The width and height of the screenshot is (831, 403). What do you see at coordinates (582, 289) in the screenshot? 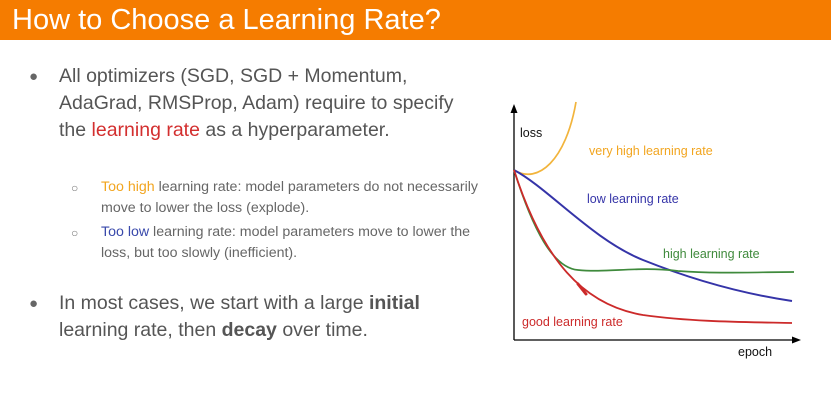
I see `good-curve-marker` at bounding box center [582, 289].